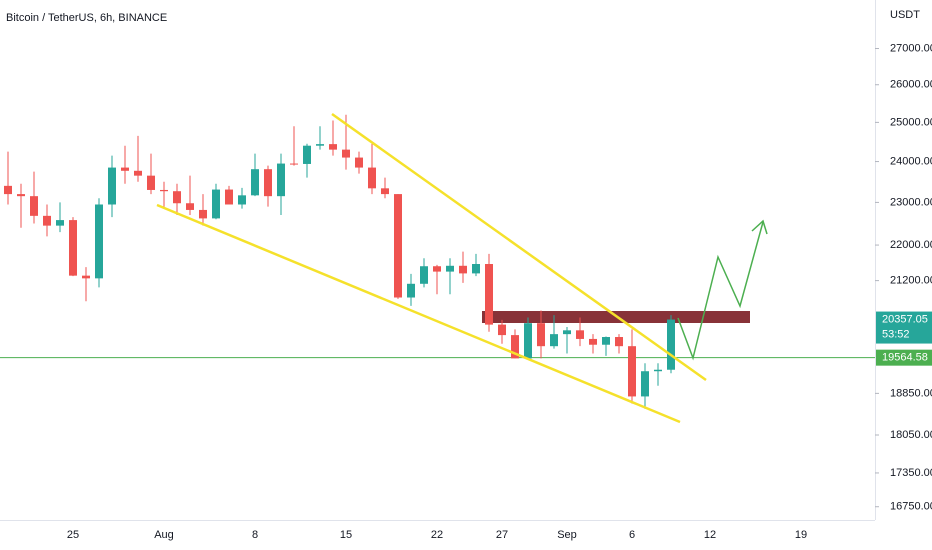 The width and height of the screenshot is (932, 550). Describe the element at coordinates (911, 435) in the screenshot. I see `y-tick-label: 18050.00` at that location.